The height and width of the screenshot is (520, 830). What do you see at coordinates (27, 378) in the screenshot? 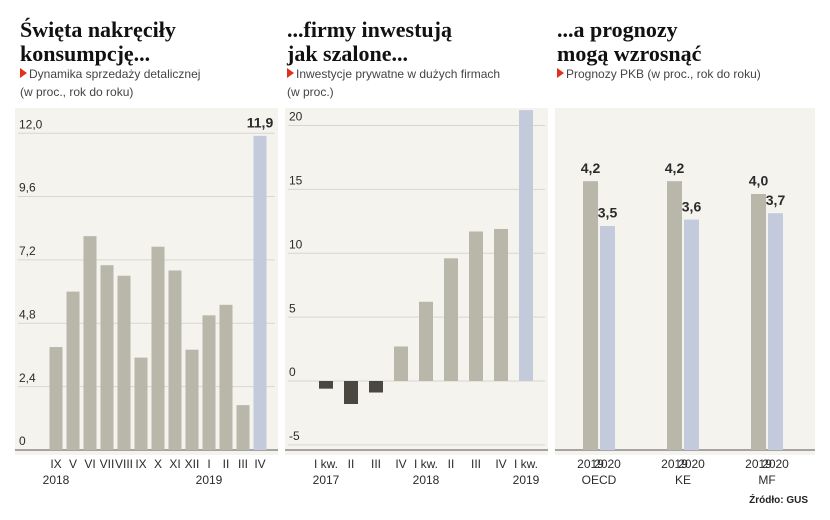
I see `y-tick-label: 2,4` at bounding box center [27, 378].